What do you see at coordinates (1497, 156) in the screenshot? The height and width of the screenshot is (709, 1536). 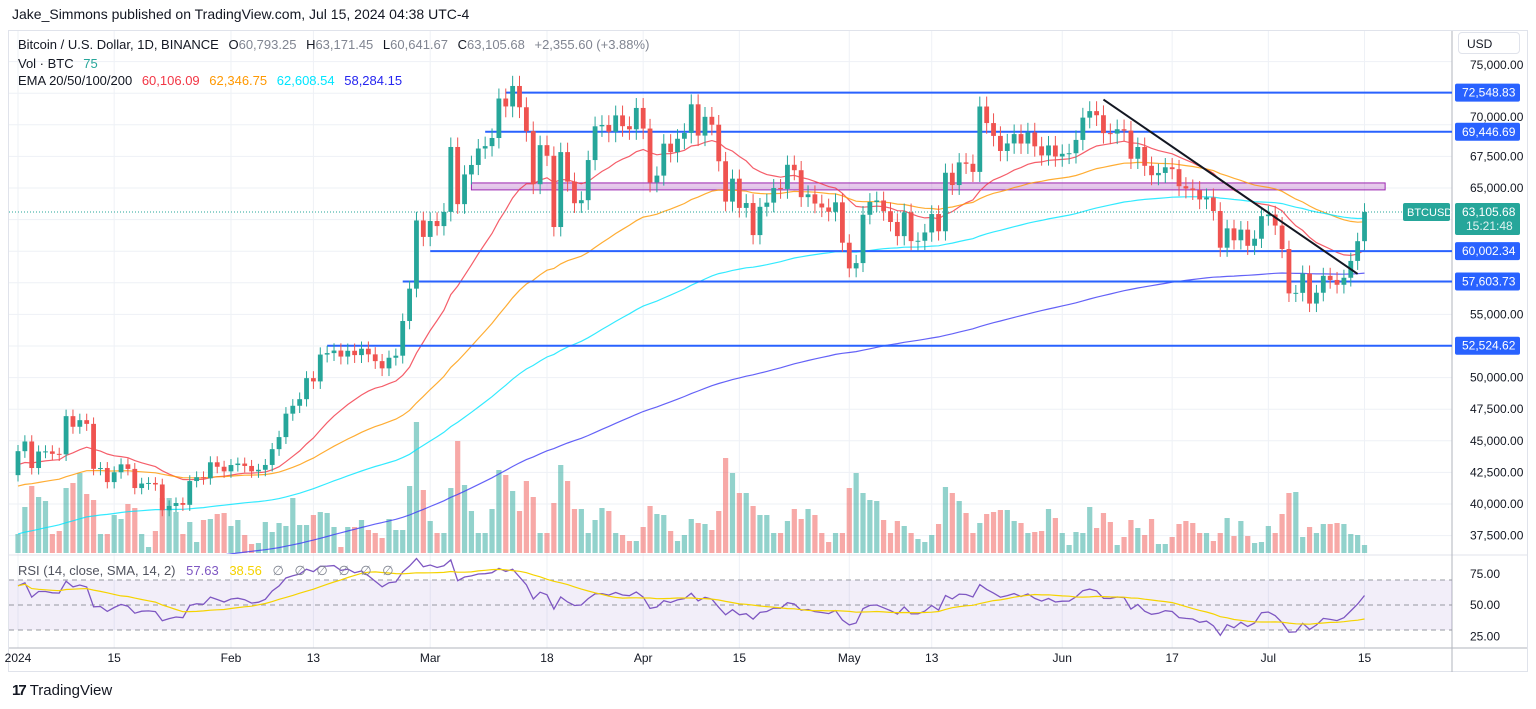 I see `price-axis-label: 67,500.00` at bounding box center [1497, 156].